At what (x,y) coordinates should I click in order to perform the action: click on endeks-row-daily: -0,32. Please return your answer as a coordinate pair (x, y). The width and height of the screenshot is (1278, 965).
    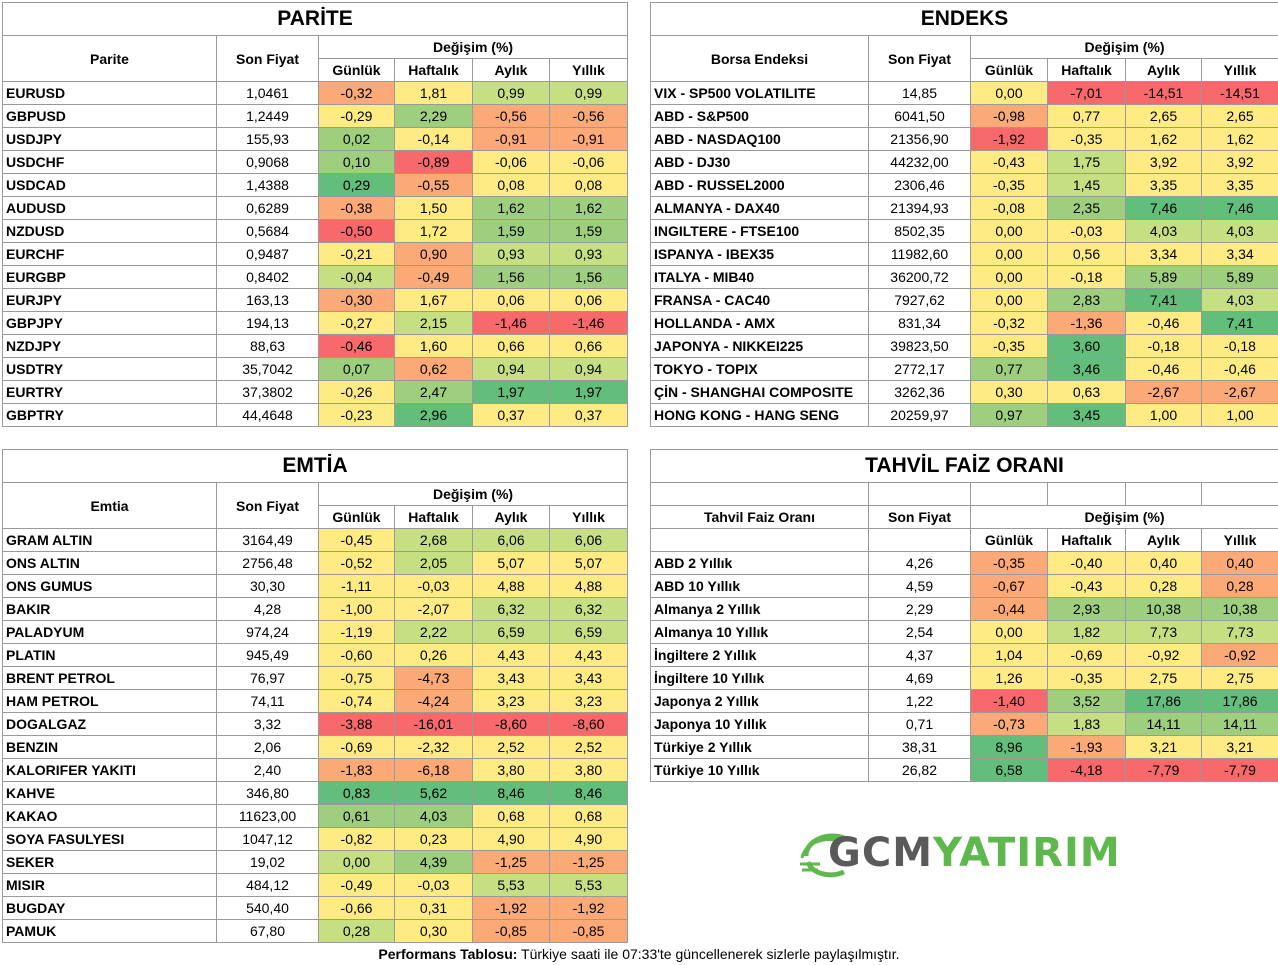
    Looking at the image, I should click on (1009, 323).